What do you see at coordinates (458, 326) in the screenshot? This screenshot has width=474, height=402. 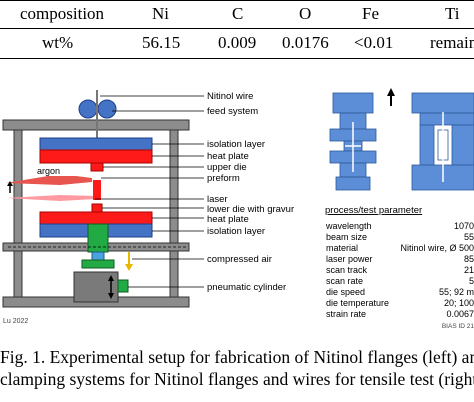 I see `bias-id: BIAS ID 21` at bounding box center [458, 326].